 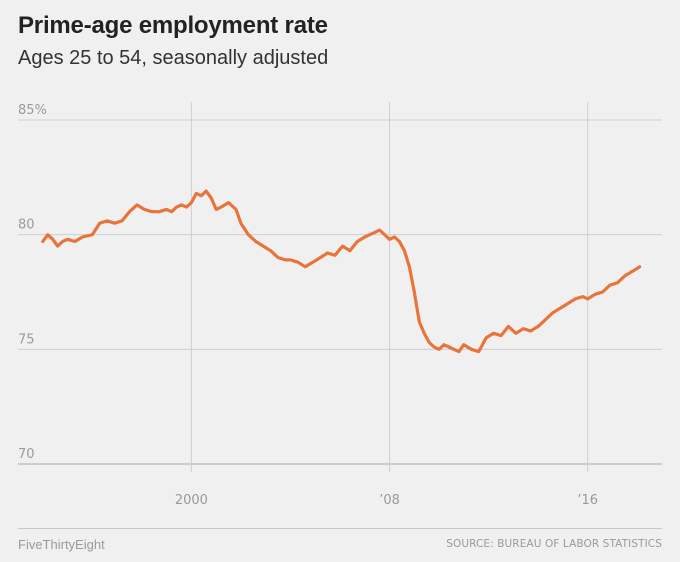 What do you see at coordinates (191, 500) in the screenshot?
I see `x-tick-label: 2000` at bounding box center [191, 500].